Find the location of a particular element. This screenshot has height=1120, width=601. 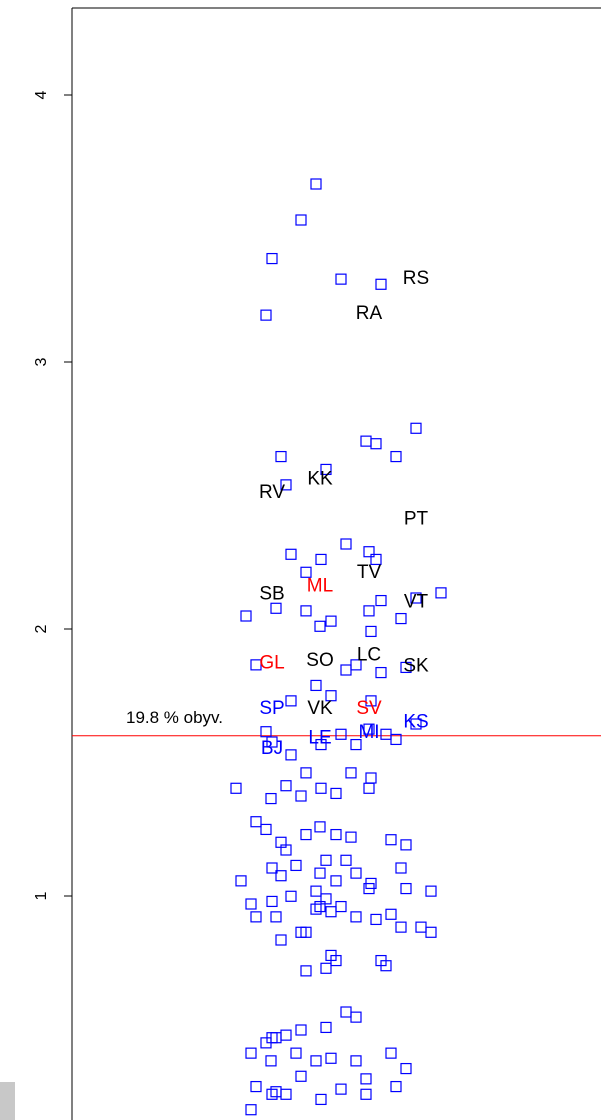

labeled-points: RS RA KK RV PT TV ML SB VT LC SO GL SK SP VK SV KS MI LE BJ is located at coordinates (344, 513).